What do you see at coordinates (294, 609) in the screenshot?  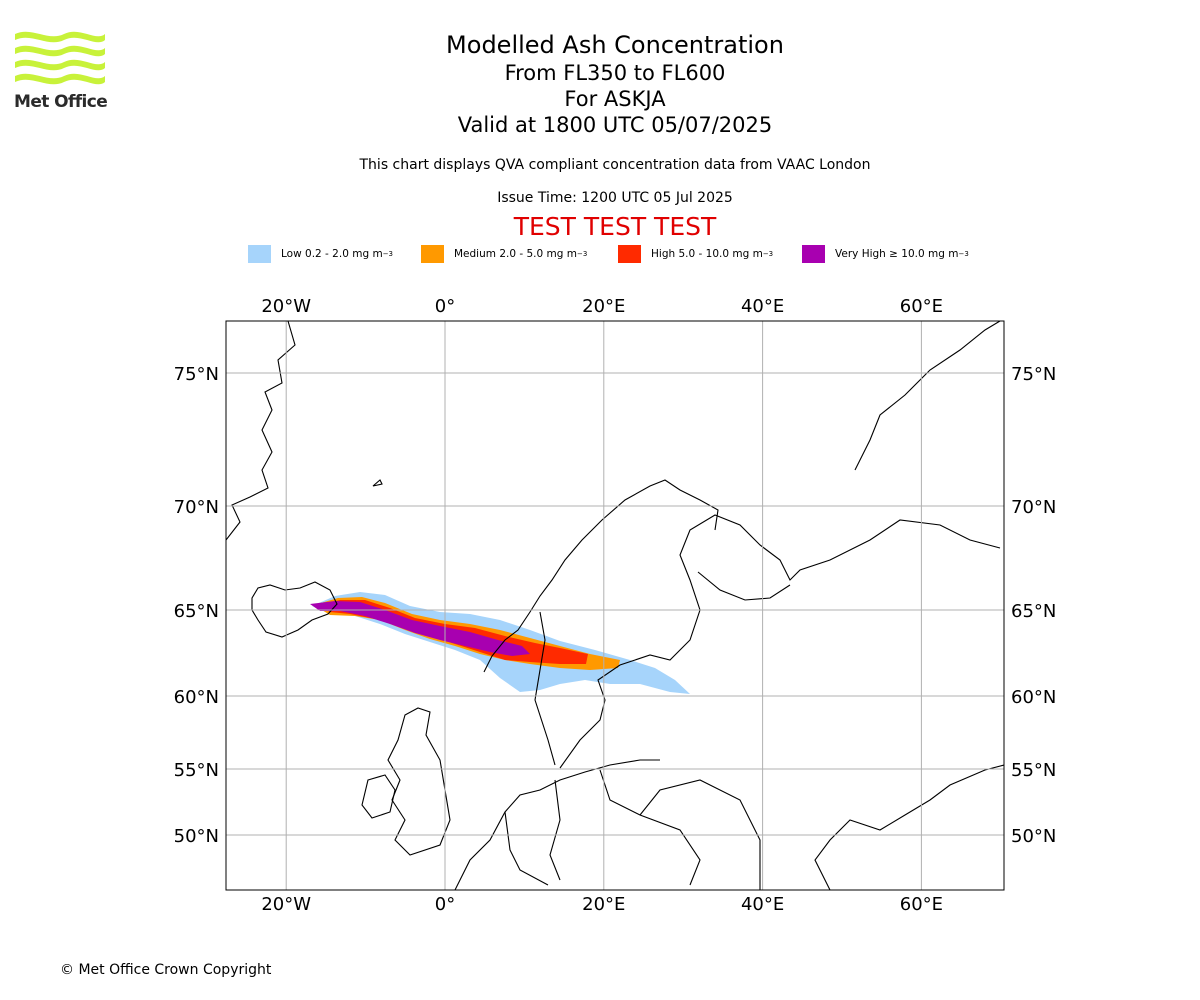 I see `iceland-coast` at bounding box center [294, 609].